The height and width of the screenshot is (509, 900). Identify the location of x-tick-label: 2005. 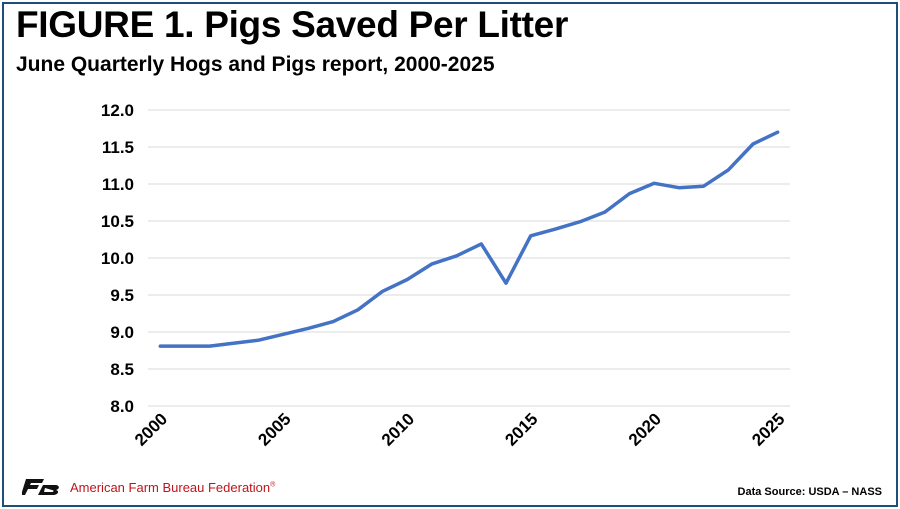
(274, 429).